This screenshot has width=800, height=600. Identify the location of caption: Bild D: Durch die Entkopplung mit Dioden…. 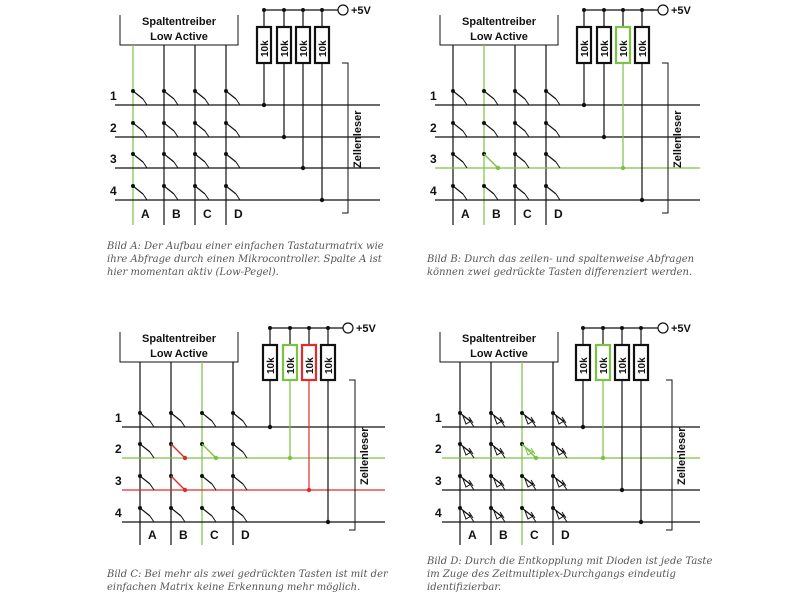
(570, 574).